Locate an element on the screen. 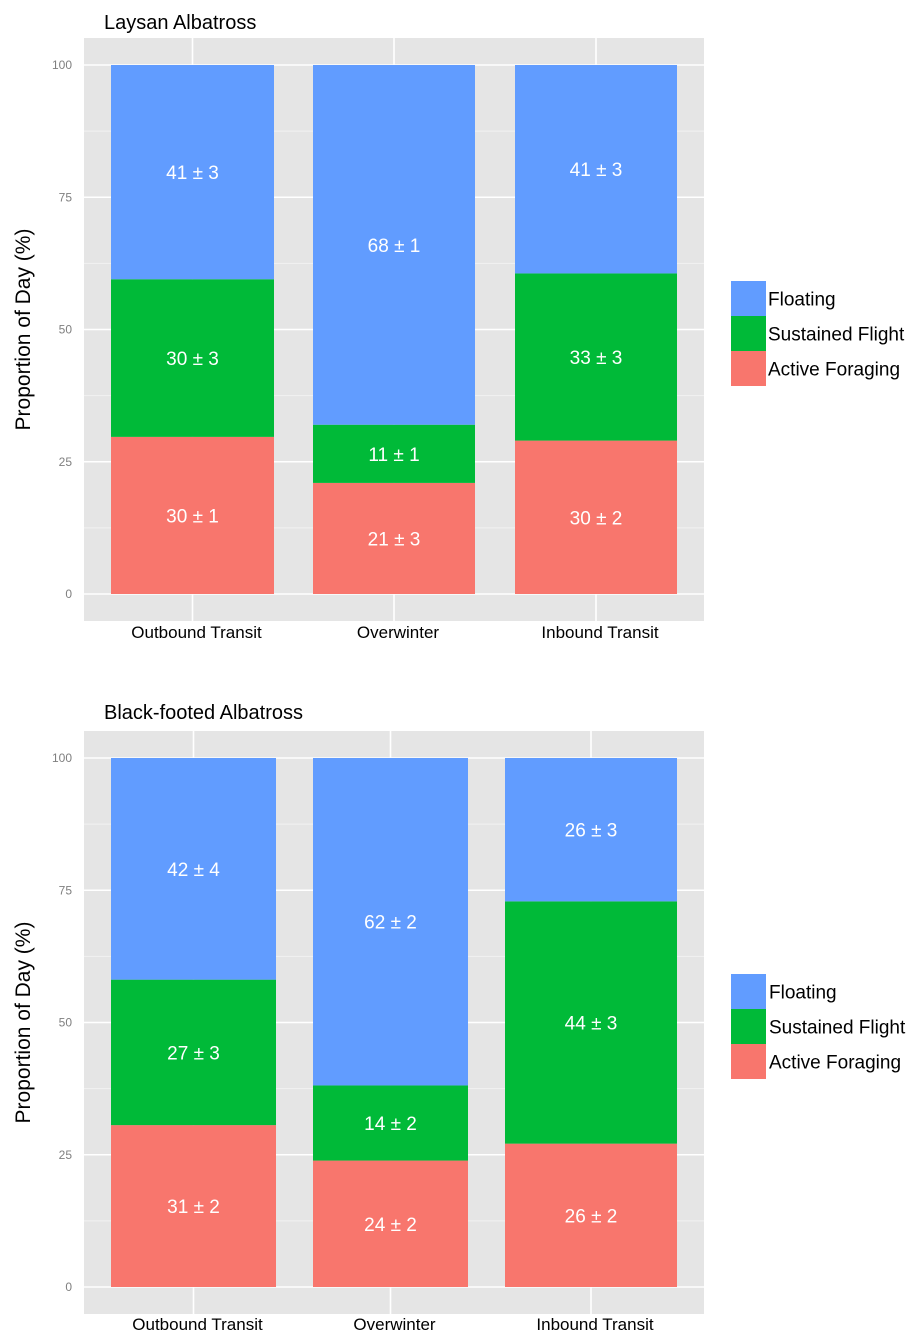 The width and height of the screenshot is (922, 1333). segment-value-label: 11 ± 1 is located at coordinates (393, 455).